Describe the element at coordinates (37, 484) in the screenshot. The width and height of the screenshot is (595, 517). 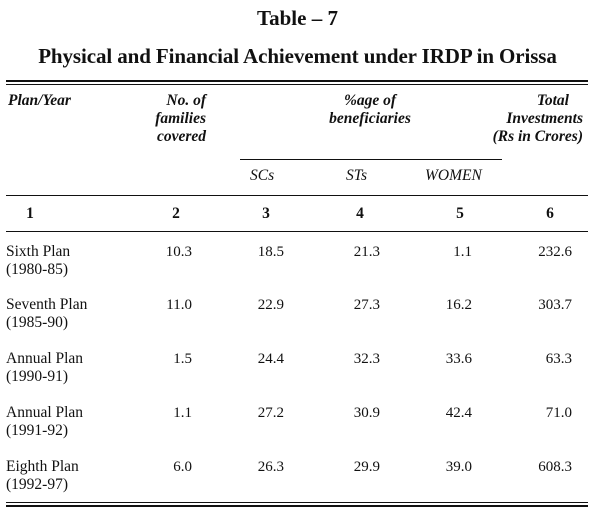
I see `row-5-years: (1992-97)` at that location.